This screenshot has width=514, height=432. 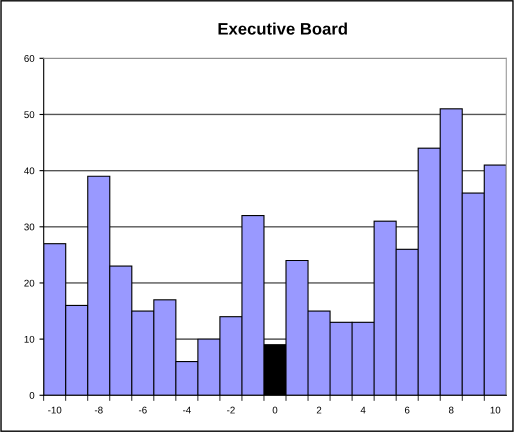 What do you see at coordinates (231, 410) in the screenshot?
I see `x-tick-label: -2` at bounding box center [231, 410].